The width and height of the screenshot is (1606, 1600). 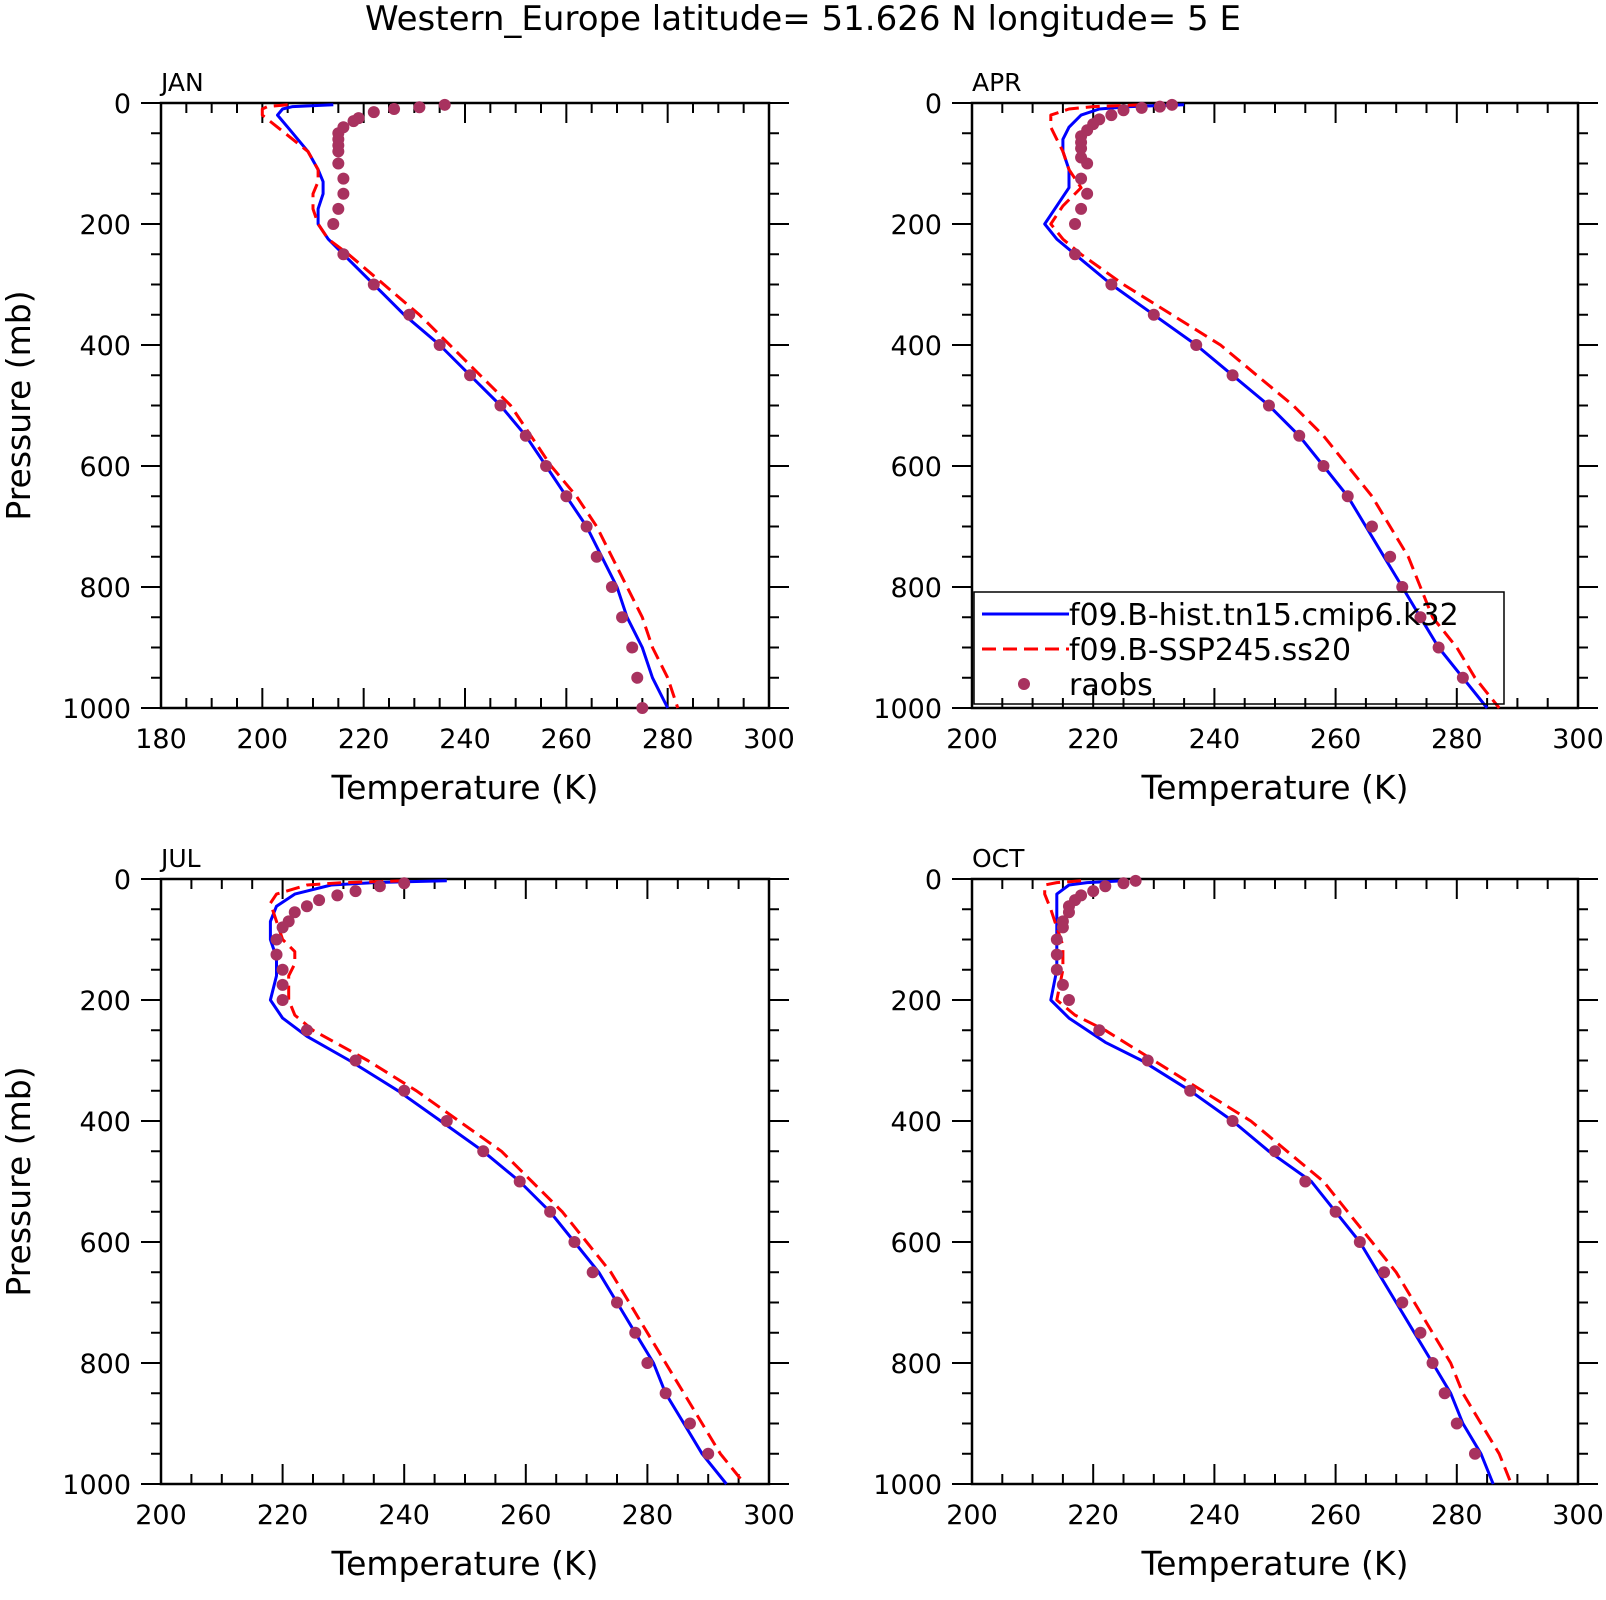 What do you see at coordinates (998, 858) in the screenshot?
I see `panel-label: OCT` at bounding box center [998, 858].